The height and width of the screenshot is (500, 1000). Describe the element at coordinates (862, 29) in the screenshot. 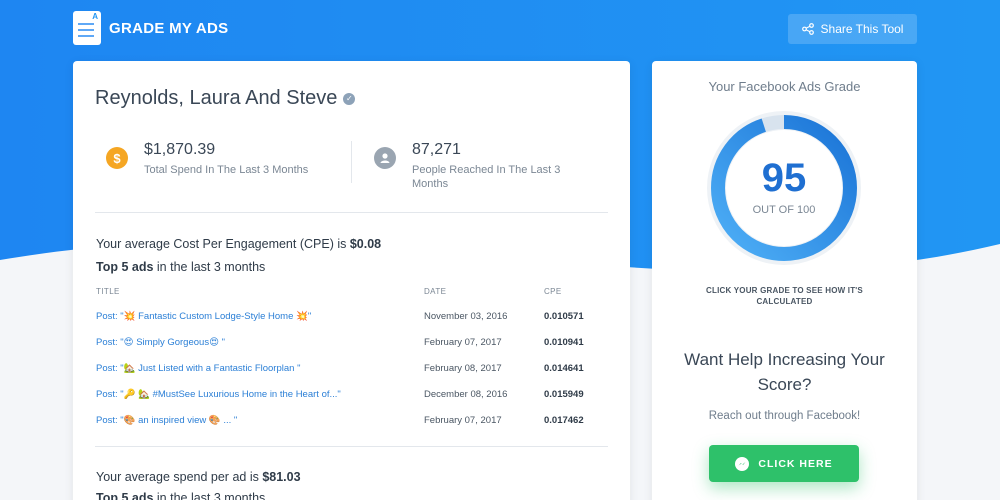

I see `share-label: Share This Tool` at that location.